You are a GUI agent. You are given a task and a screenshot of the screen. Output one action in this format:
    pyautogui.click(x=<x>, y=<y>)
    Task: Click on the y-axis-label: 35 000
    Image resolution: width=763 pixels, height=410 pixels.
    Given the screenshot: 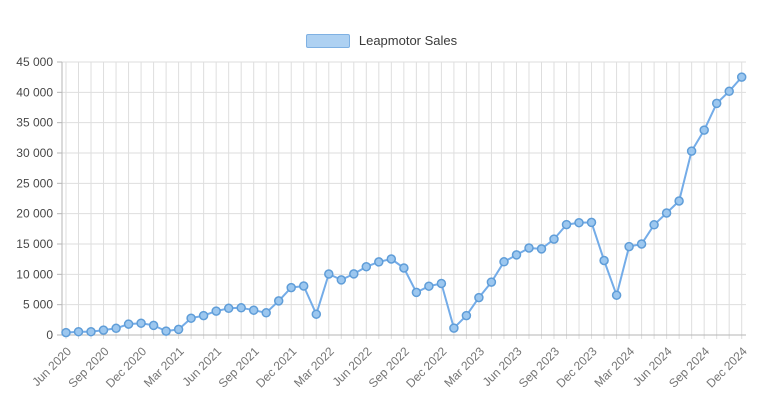 What is the action you would take?
    pyautogui.click(x=34, y=123)
    